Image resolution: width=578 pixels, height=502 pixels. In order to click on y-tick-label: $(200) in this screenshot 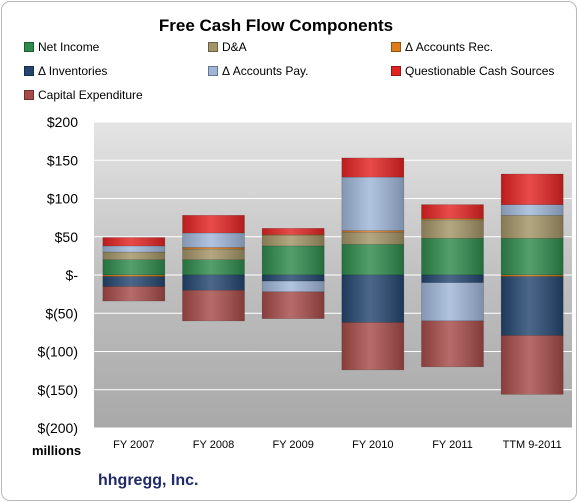, I will do `click(58, 428)`.